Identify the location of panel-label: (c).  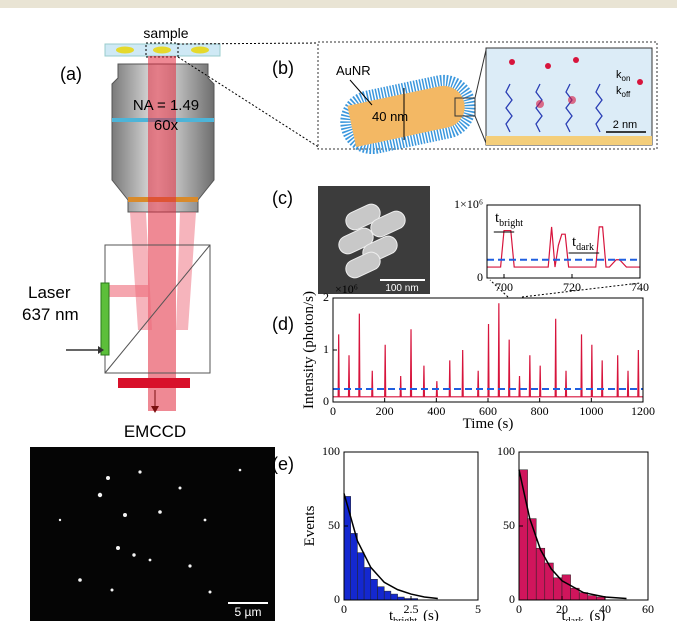
(282, 198).